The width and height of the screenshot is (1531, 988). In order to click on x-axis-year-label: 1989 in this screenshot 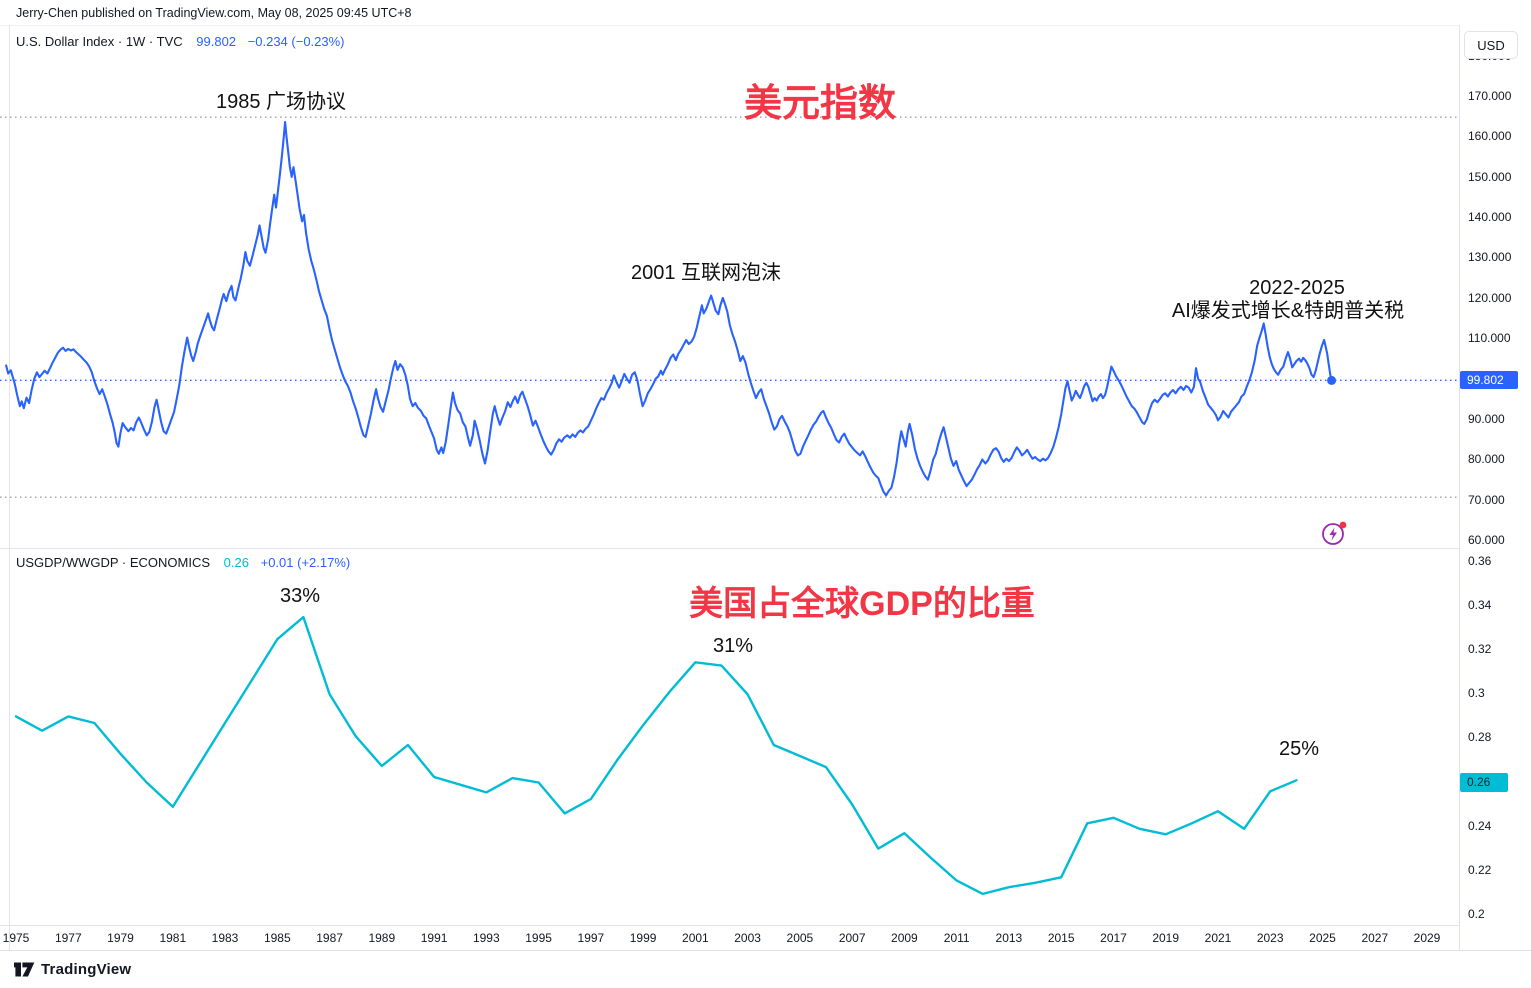, I will do `click(382, 938)`.